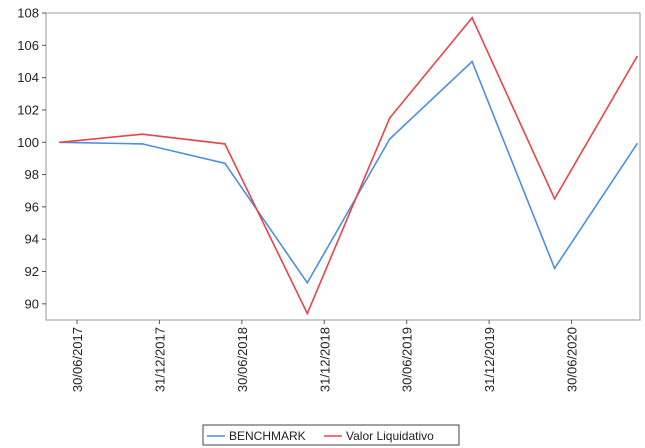 This screenshot has width=645, height=448. Describe the element at coordinates (31, 158) in the screenshot. I see `y-axis: 90 92 94 96 98 100 102 104 106 108` at that location.